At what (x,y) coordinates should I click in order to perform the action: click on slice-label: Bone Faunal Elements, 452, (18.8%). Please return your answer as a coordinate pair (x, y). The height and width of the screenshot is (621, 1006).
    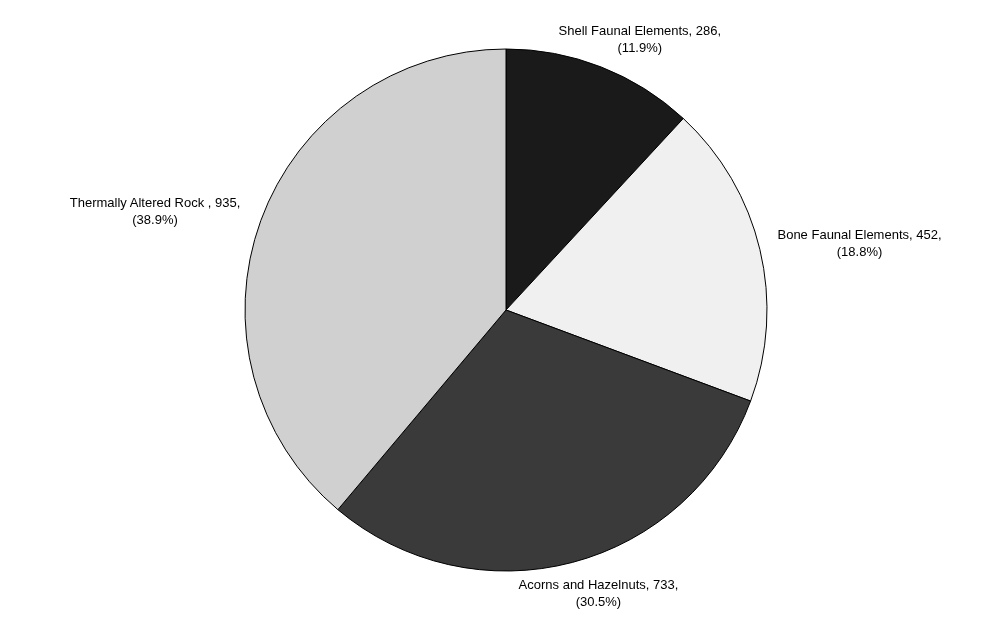
    Looking at the image, I should click on (859, 243).